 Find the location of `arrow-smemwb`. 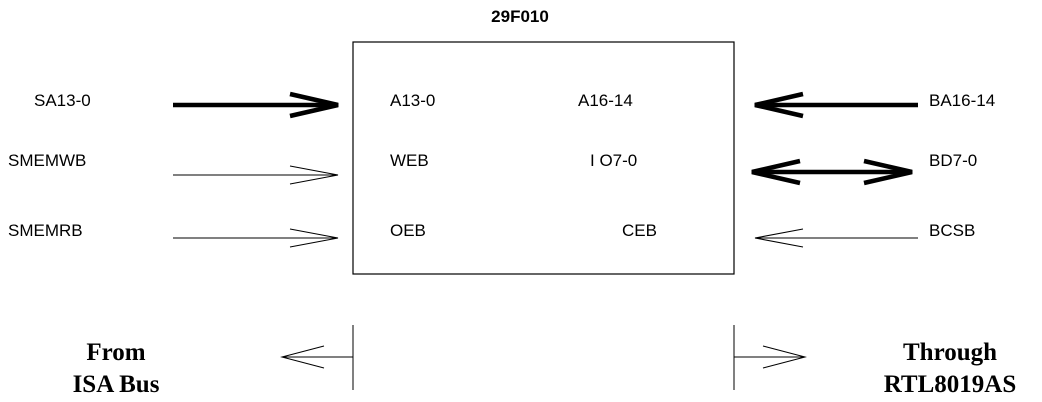

arrow-smemwb is located at coordinates (256, 175).